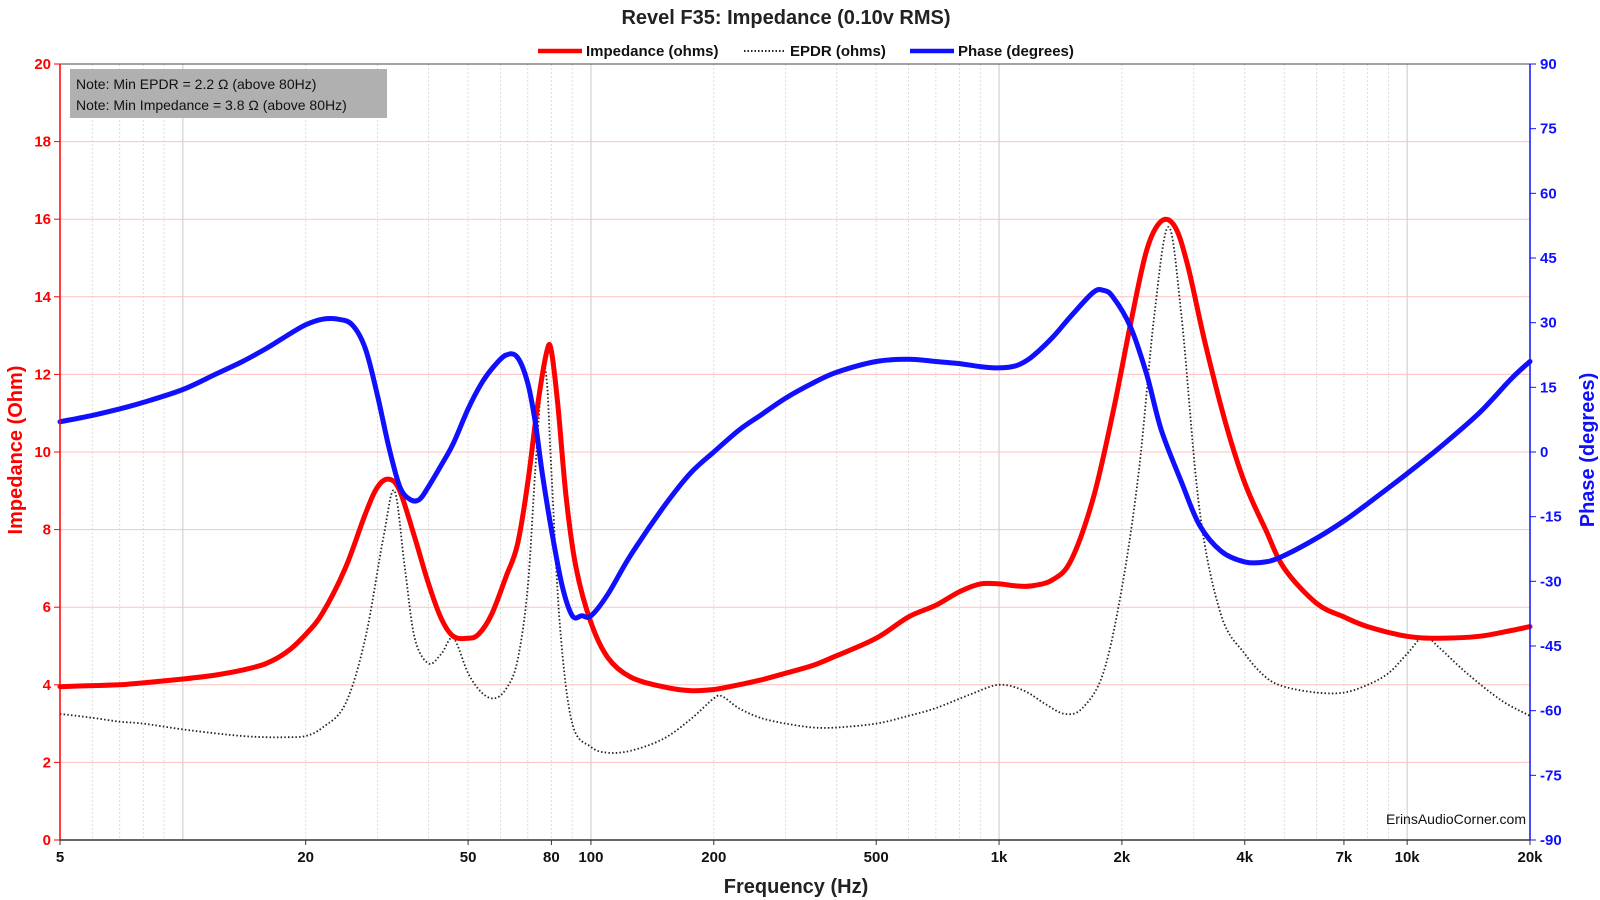 The width and height of the screenshot is (1600, 900). Describe the element at coordinates (713, 857) in the screenshot. I see `x-tick-label: 200` at that location.